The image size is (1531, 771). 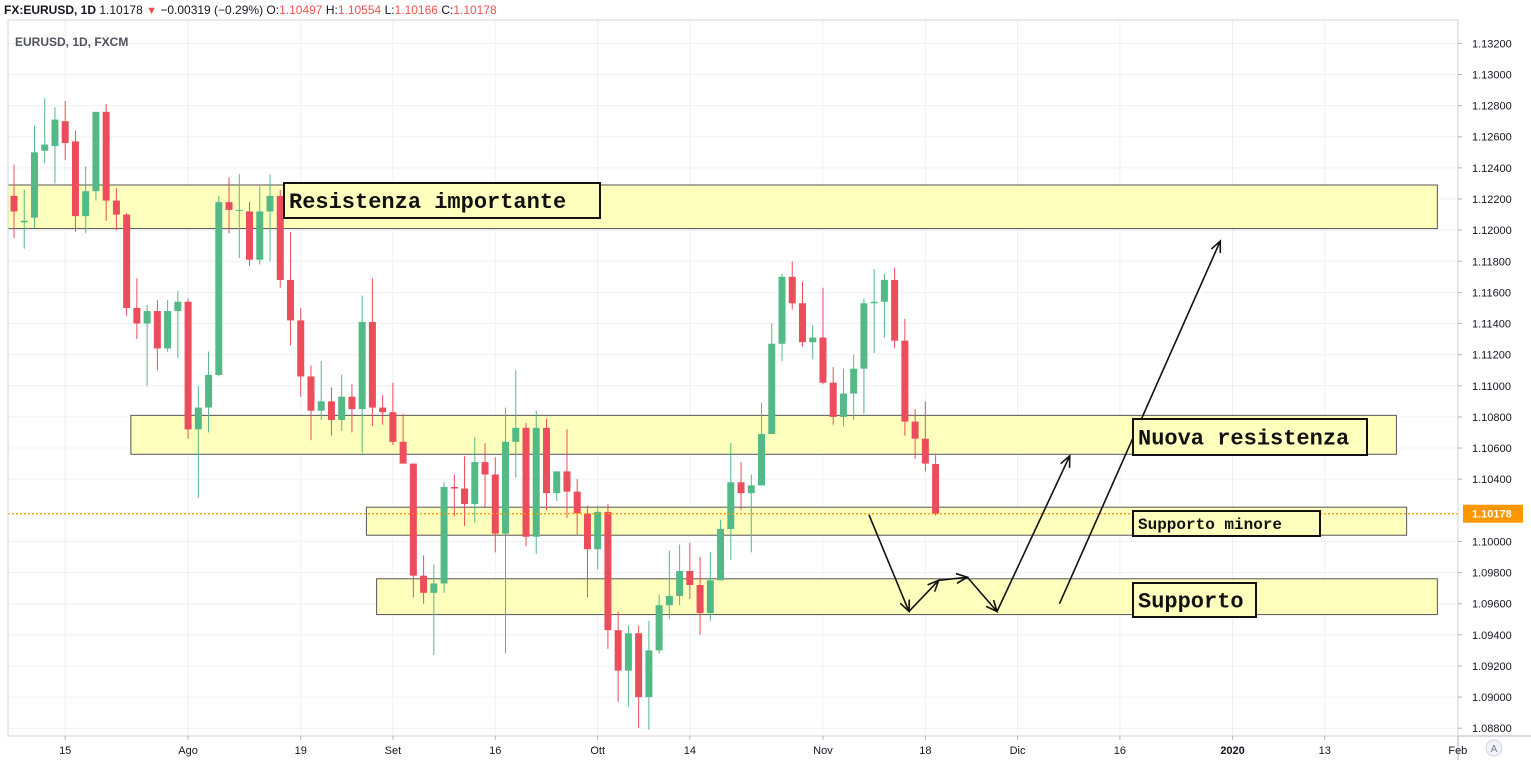 What do you see at coordinates (1491, 356) in the screenshot?
I see `y-tick-label: 1.11200` at bounding box center [1491, 356].